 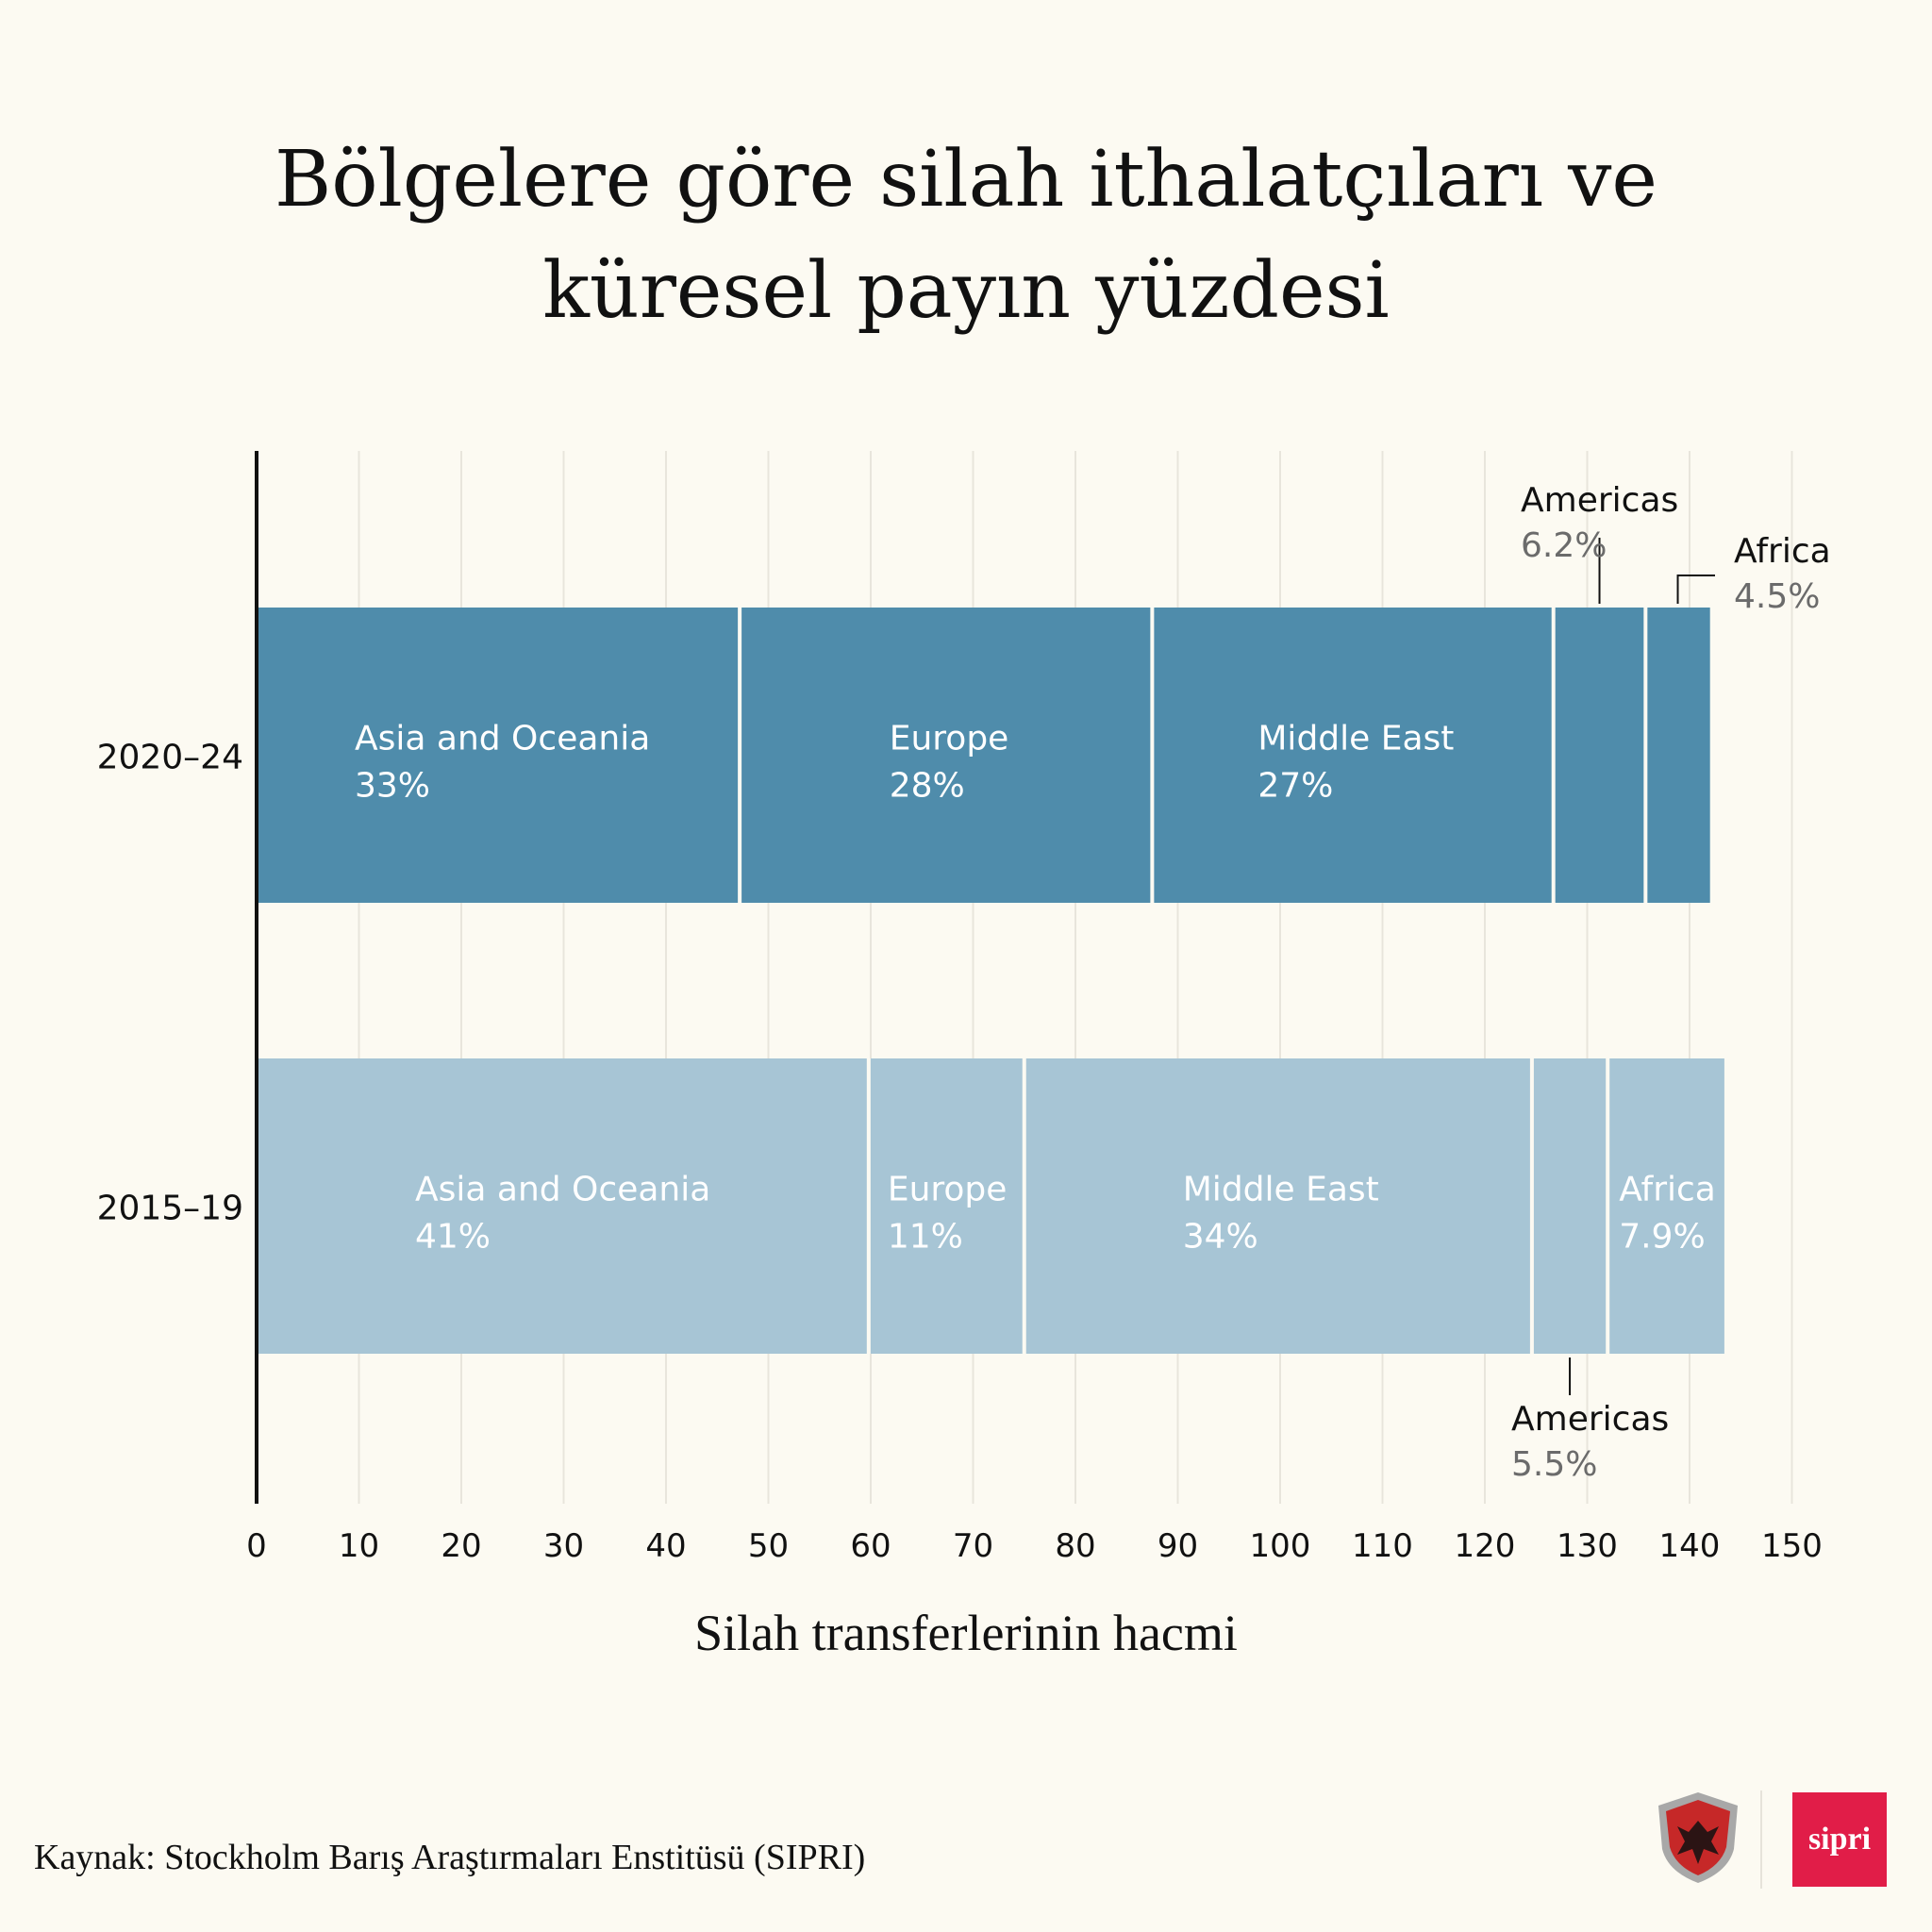 I want to click on x-tick-label: 150, so click(x=1792, y=1546).